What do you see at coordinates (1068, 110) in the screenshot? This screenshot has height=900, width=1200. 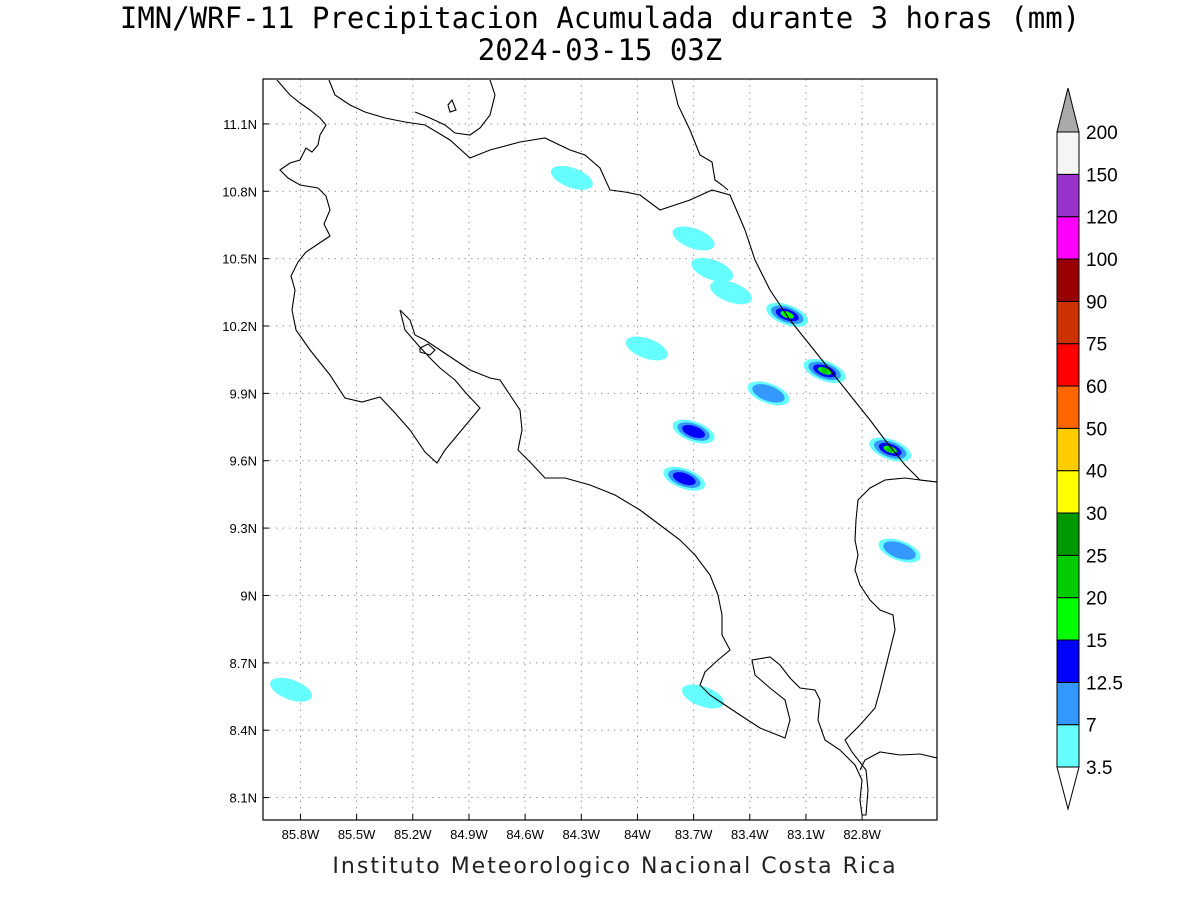 I see `colorbar-arrow-high` at bounding box center [1068, 110].